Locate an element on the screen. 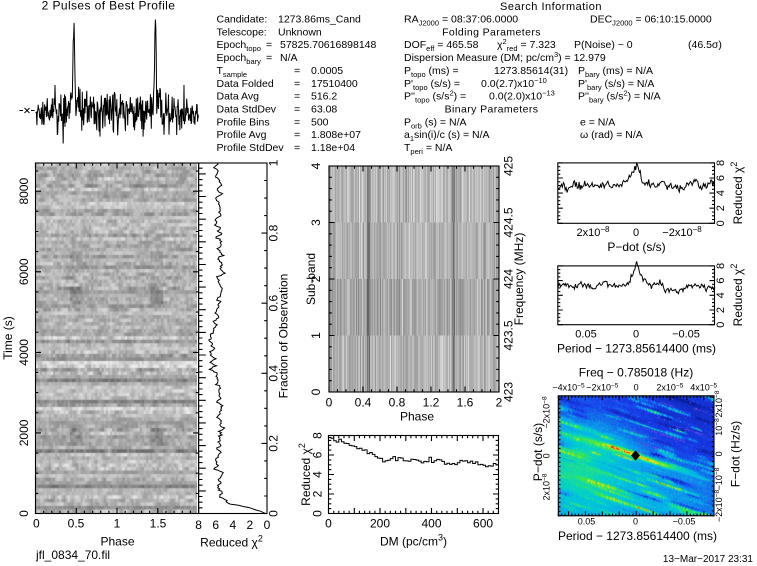 The height and width of the screenshot is (566, 757). svg-text: Sub-band is located at coordinates (311, 279).